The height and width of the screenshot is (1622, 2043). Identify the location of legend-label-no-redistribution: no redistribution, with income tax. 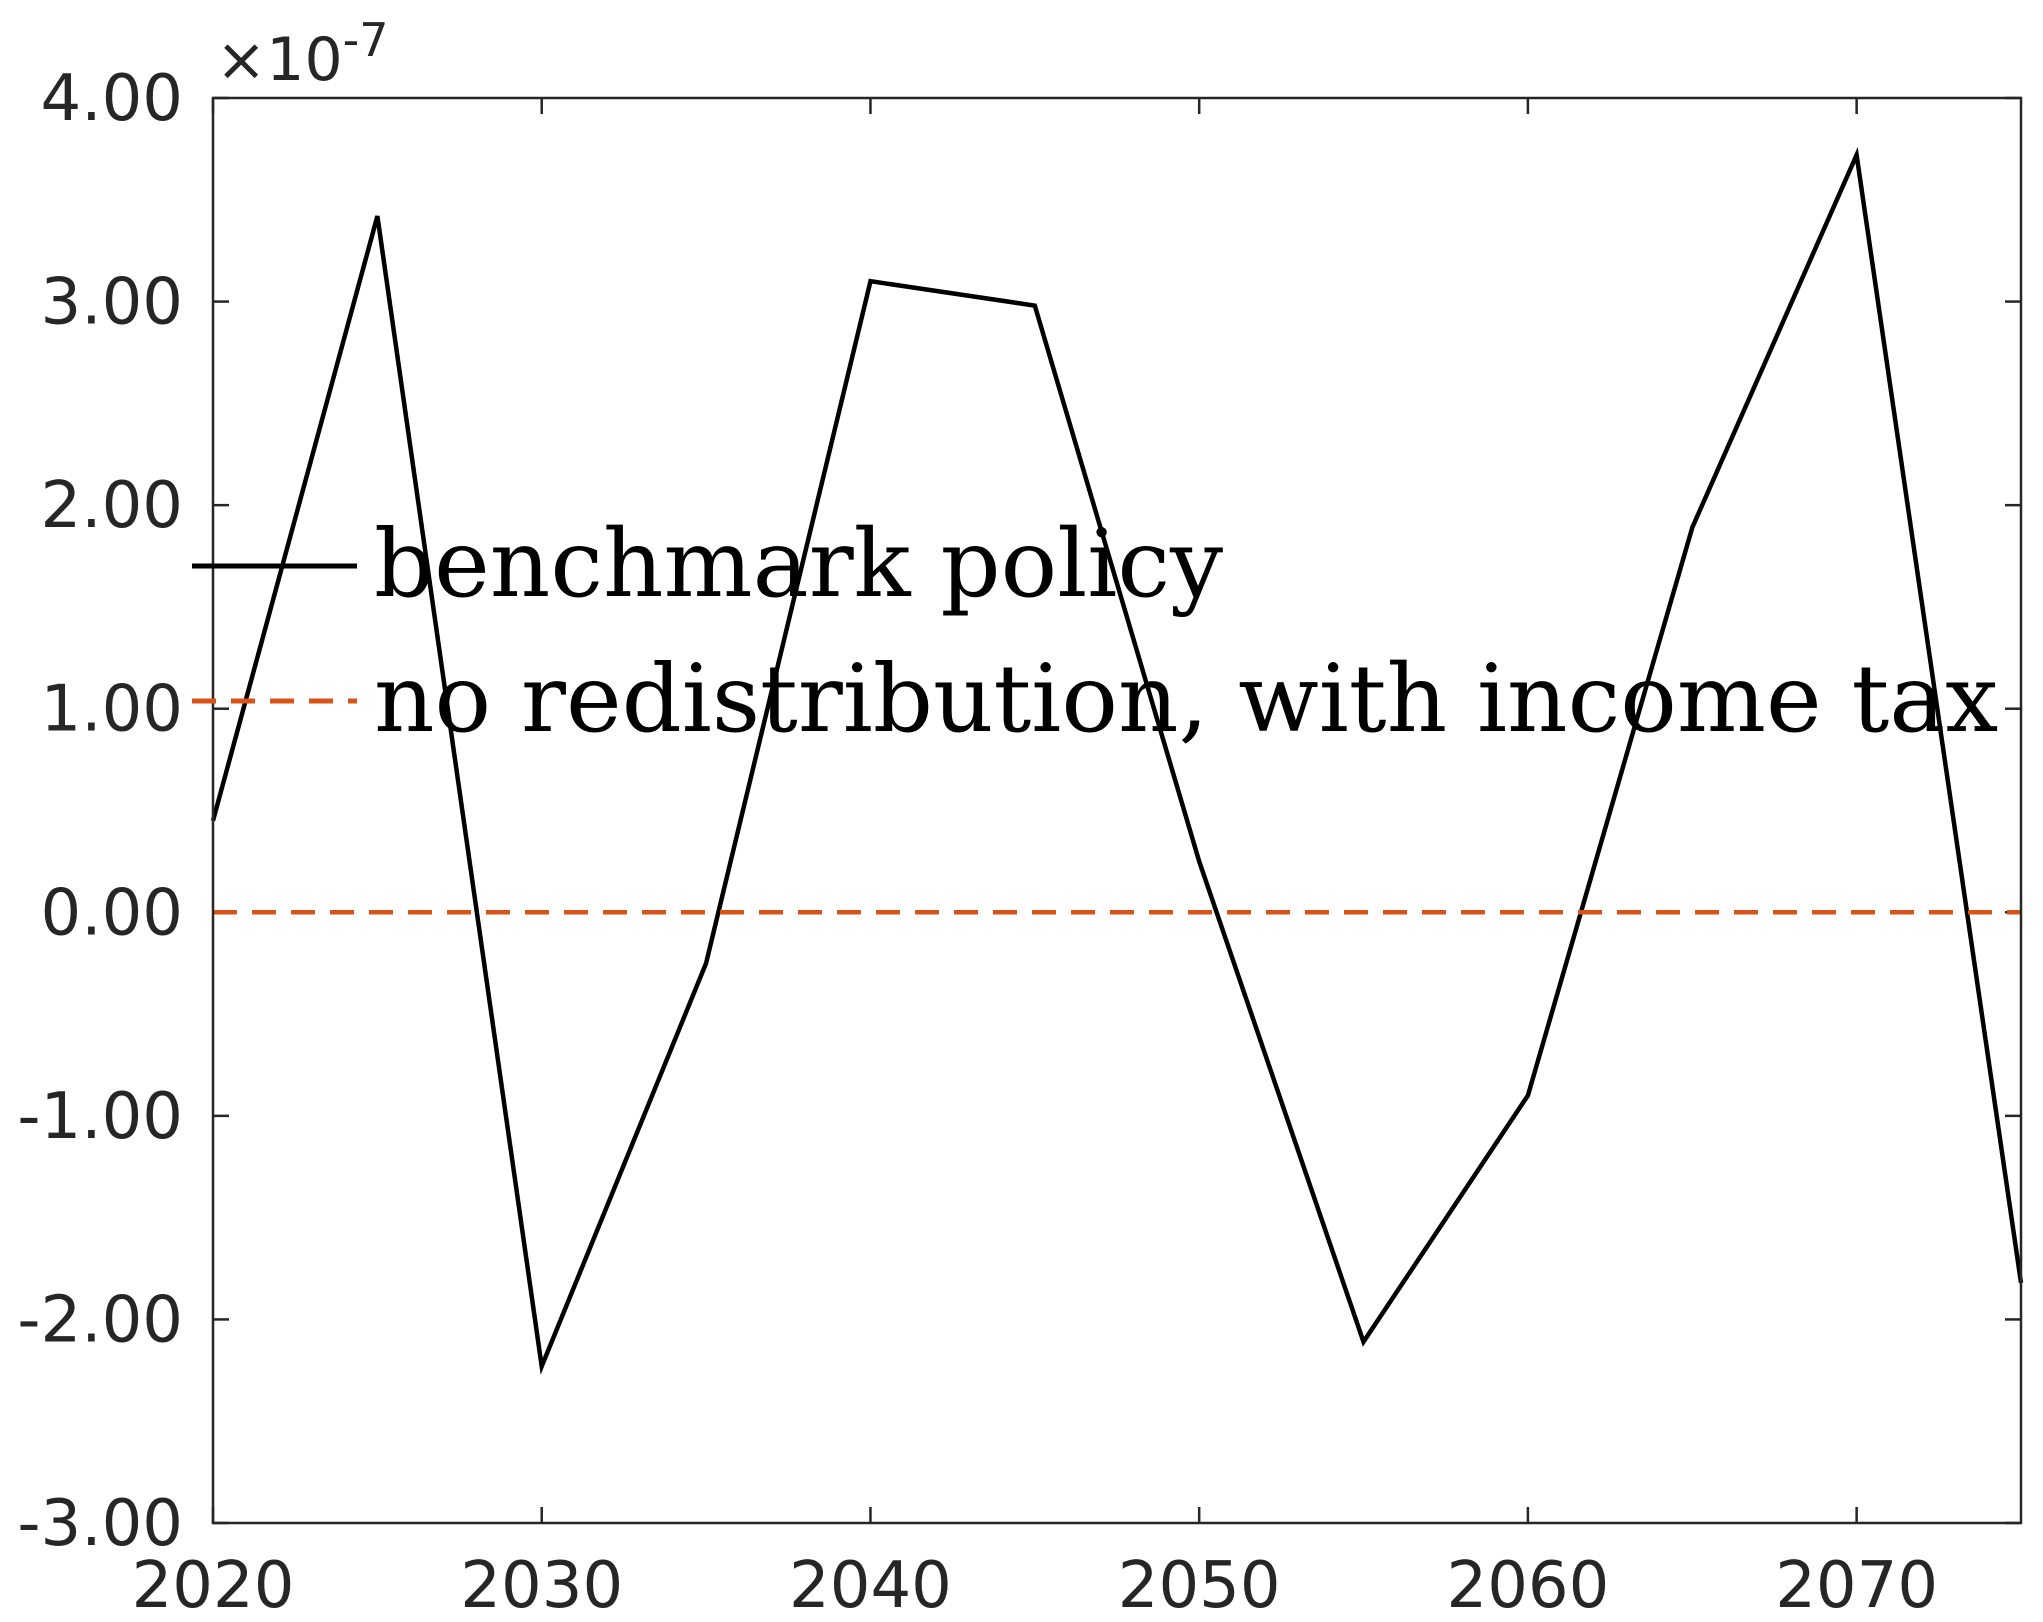
(1186, 699).